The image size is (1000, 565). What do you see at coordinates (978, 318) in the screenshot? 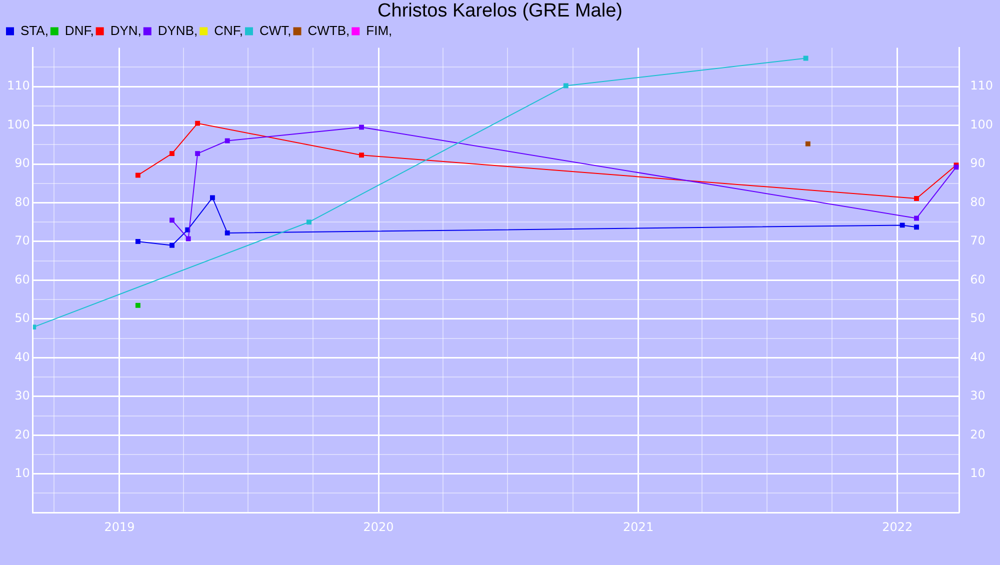
I see `y2-tick-label: 50` at bounding box center [978, 318].